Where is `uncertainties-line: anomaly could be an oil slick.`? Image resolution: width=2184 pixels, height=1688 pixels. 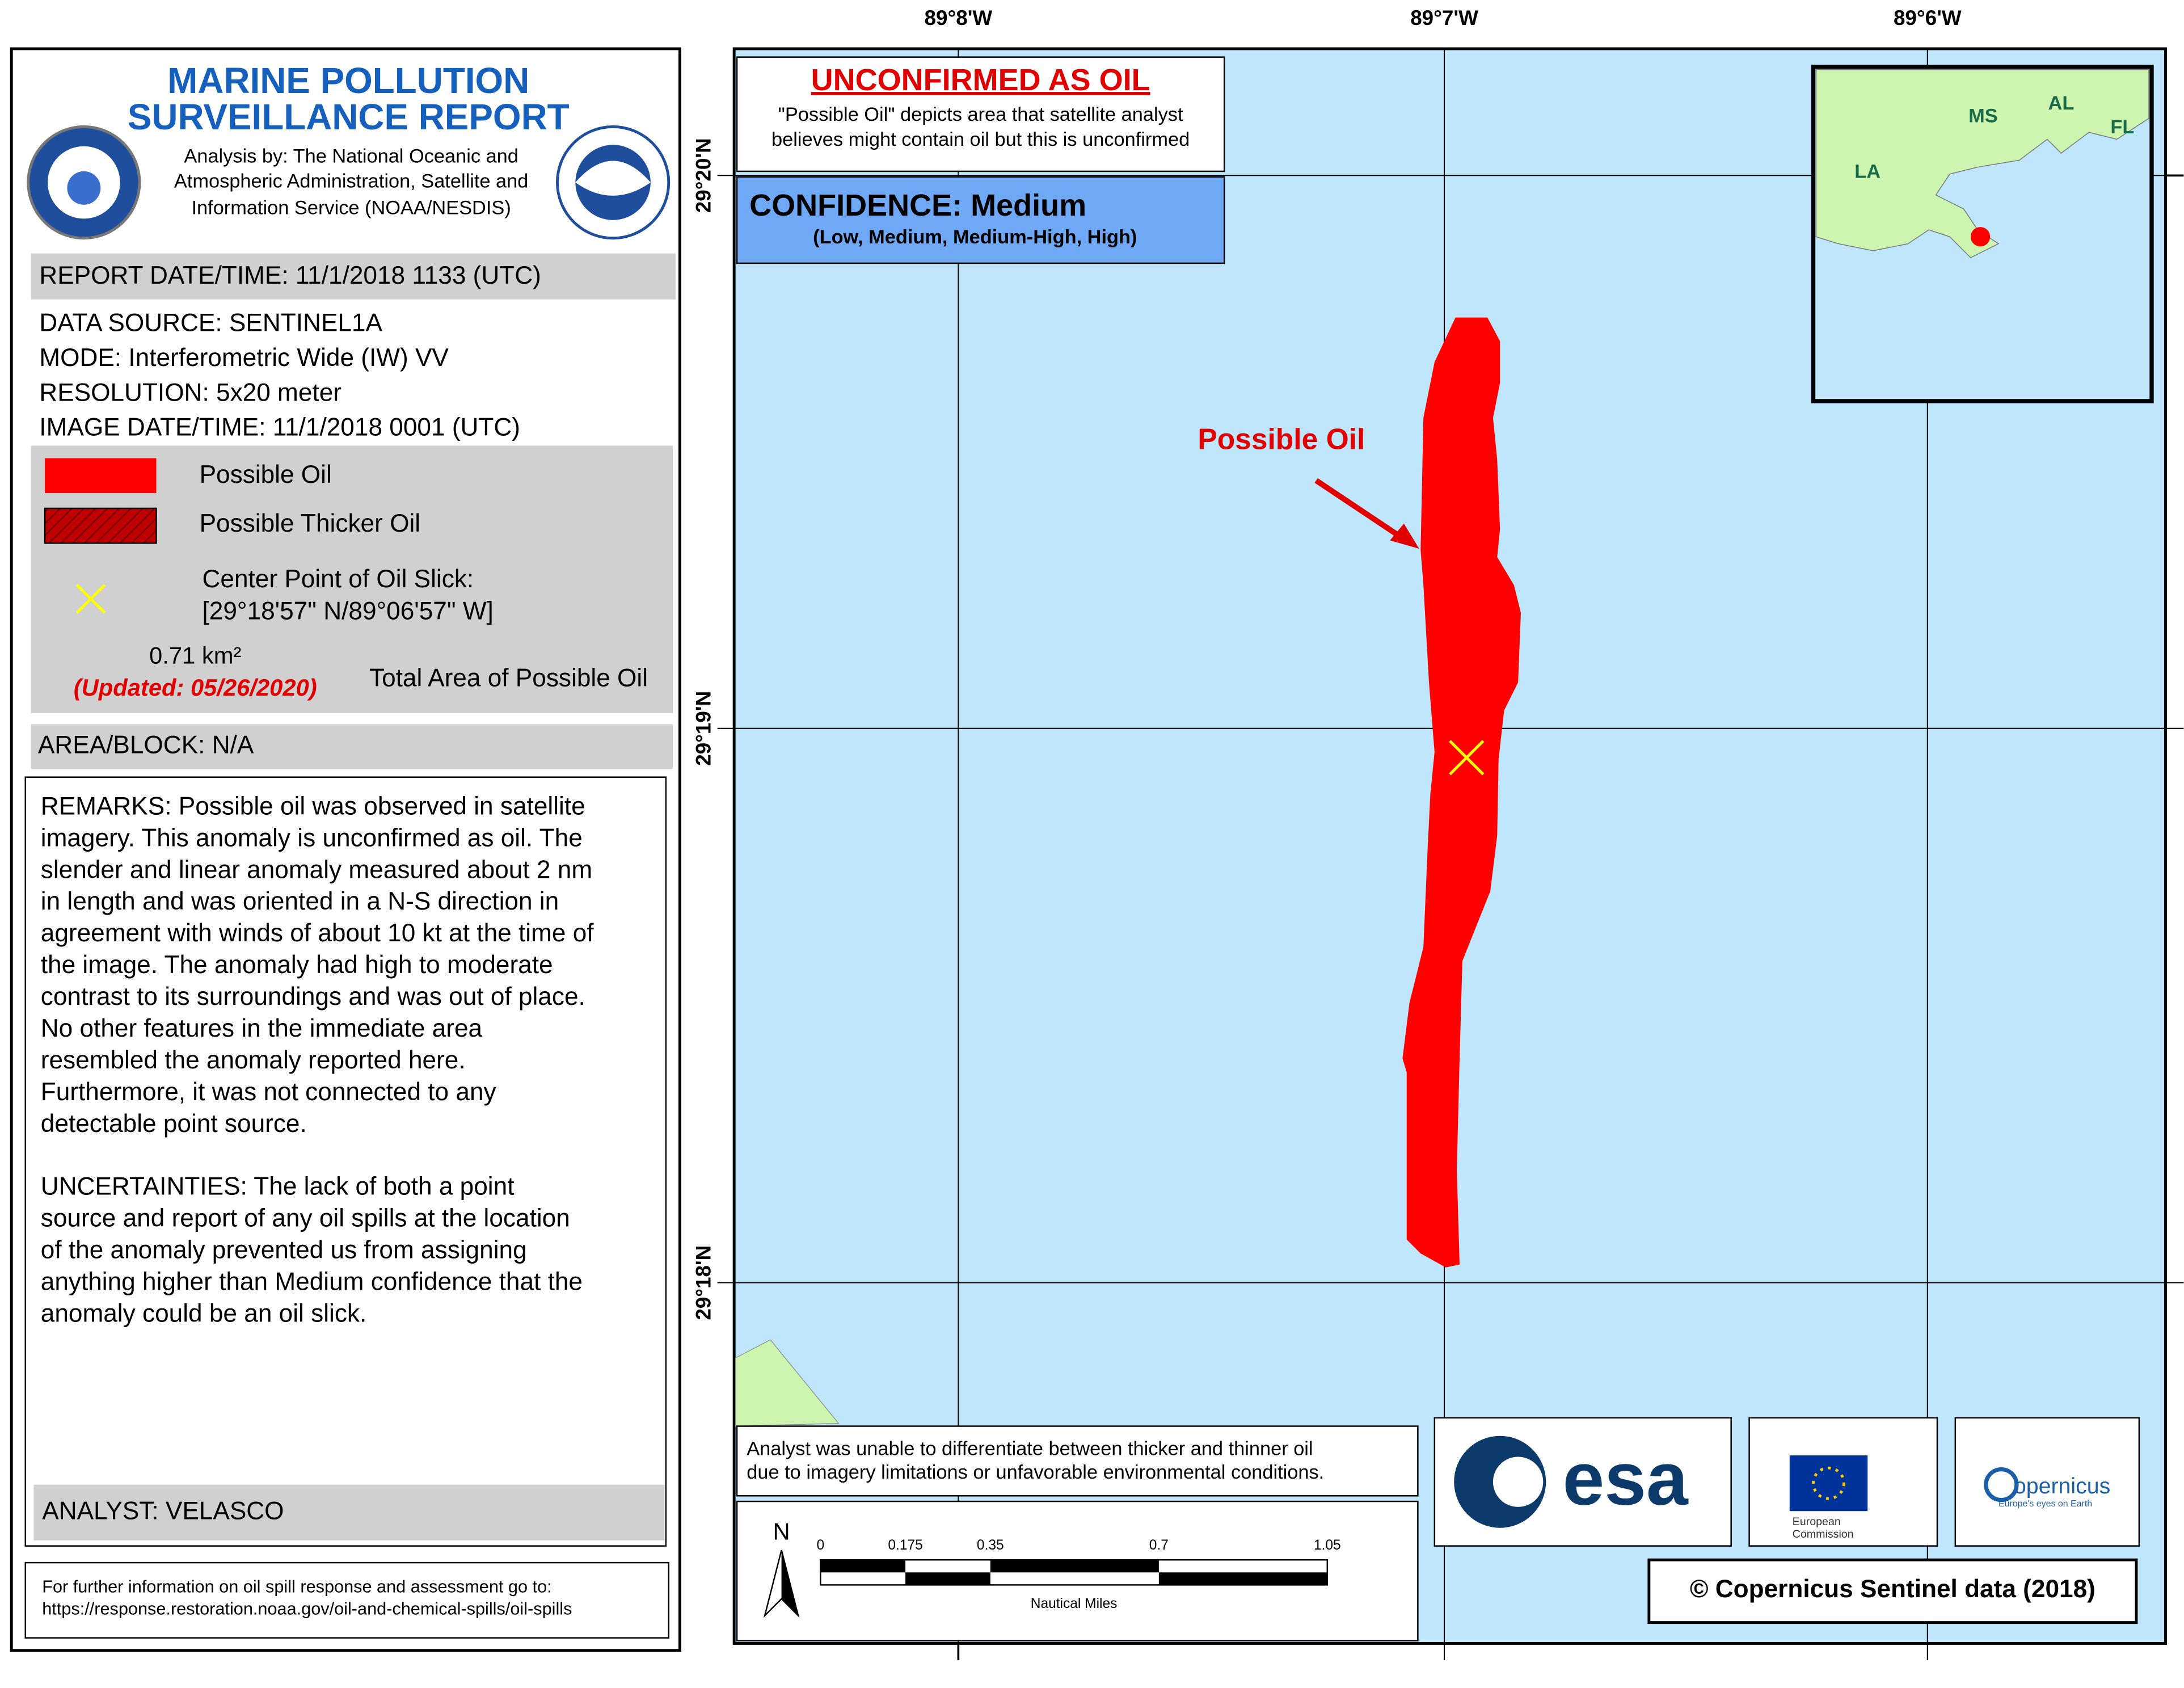
uncertainties-line: anomaly could be an oil slick. is located at coordinates (204, 1313).